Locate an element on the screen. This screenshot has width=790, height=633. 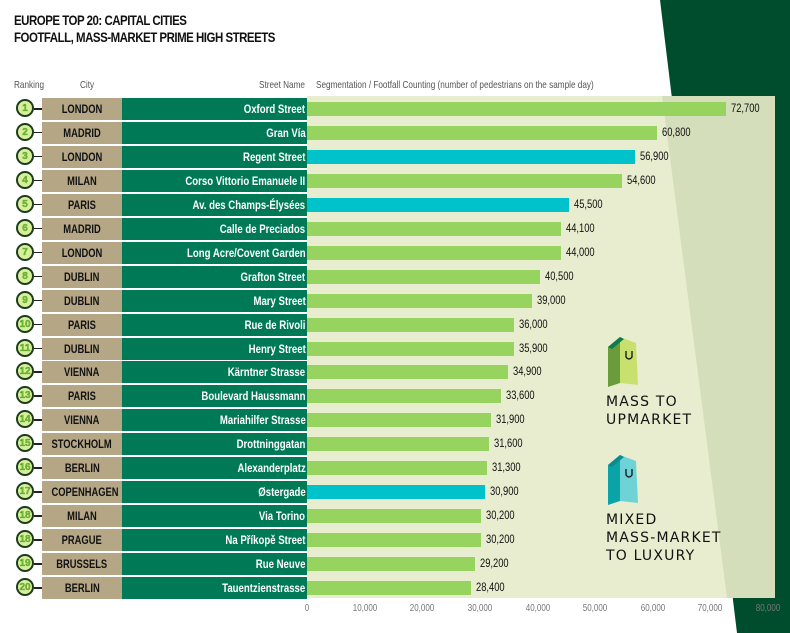
value-label: 30,200 is located at coordinates (500, 515).